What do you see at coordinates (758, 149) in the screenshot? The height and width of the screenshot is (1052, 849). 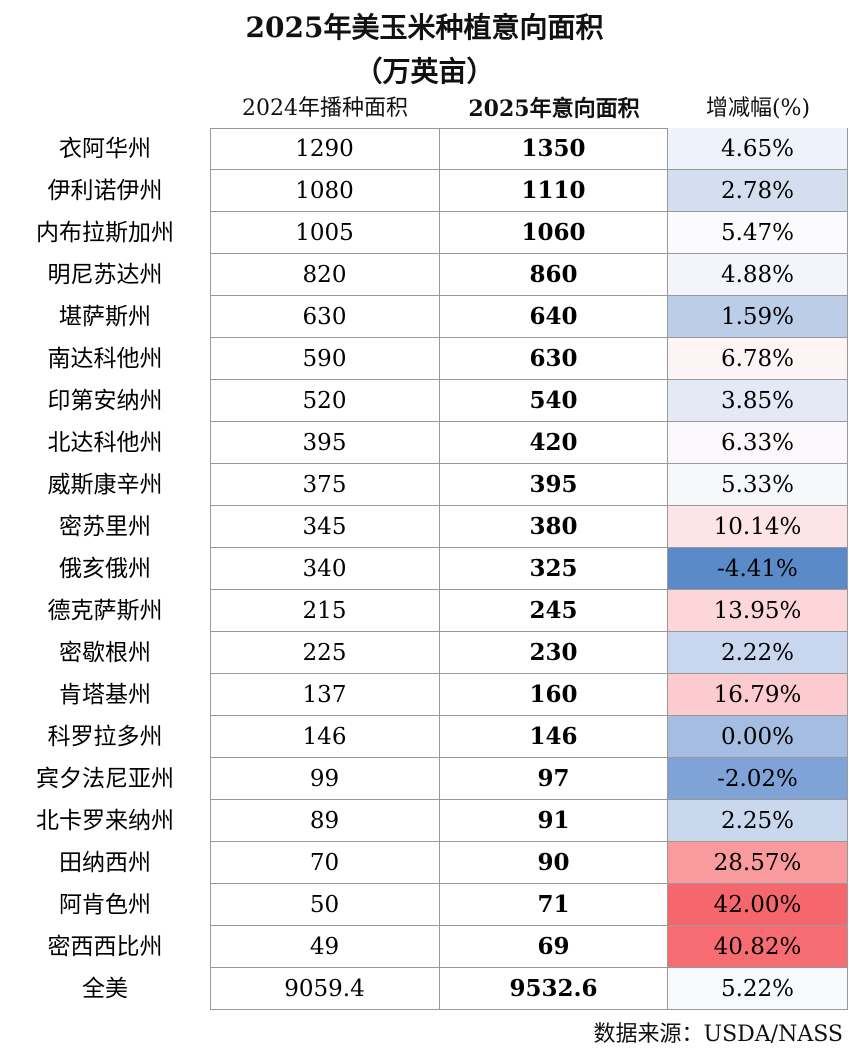 I see `cell: 4.65%` at bounding box center [758, 149].